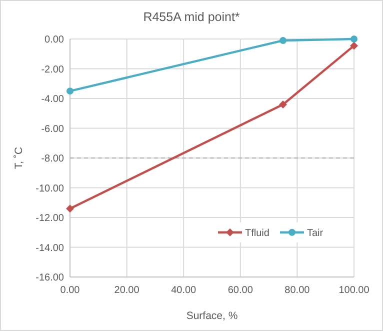 This screenshot has height=331, width=383. I want to click on legend-label: Tfluid, so click(257, 233).